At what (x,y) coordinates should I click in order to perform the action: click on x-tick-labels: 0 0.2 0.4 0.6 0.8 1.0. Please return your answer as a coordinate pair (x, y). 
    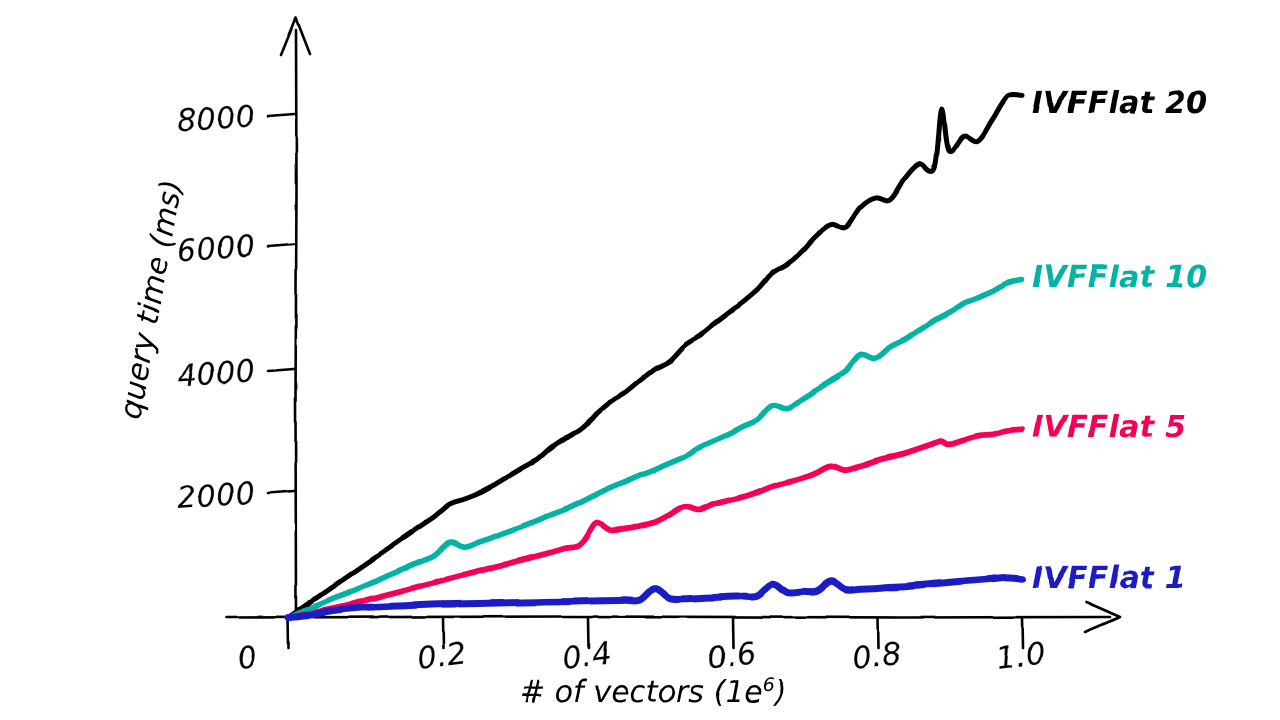
    Looking at the image, I should click on (641, 656).